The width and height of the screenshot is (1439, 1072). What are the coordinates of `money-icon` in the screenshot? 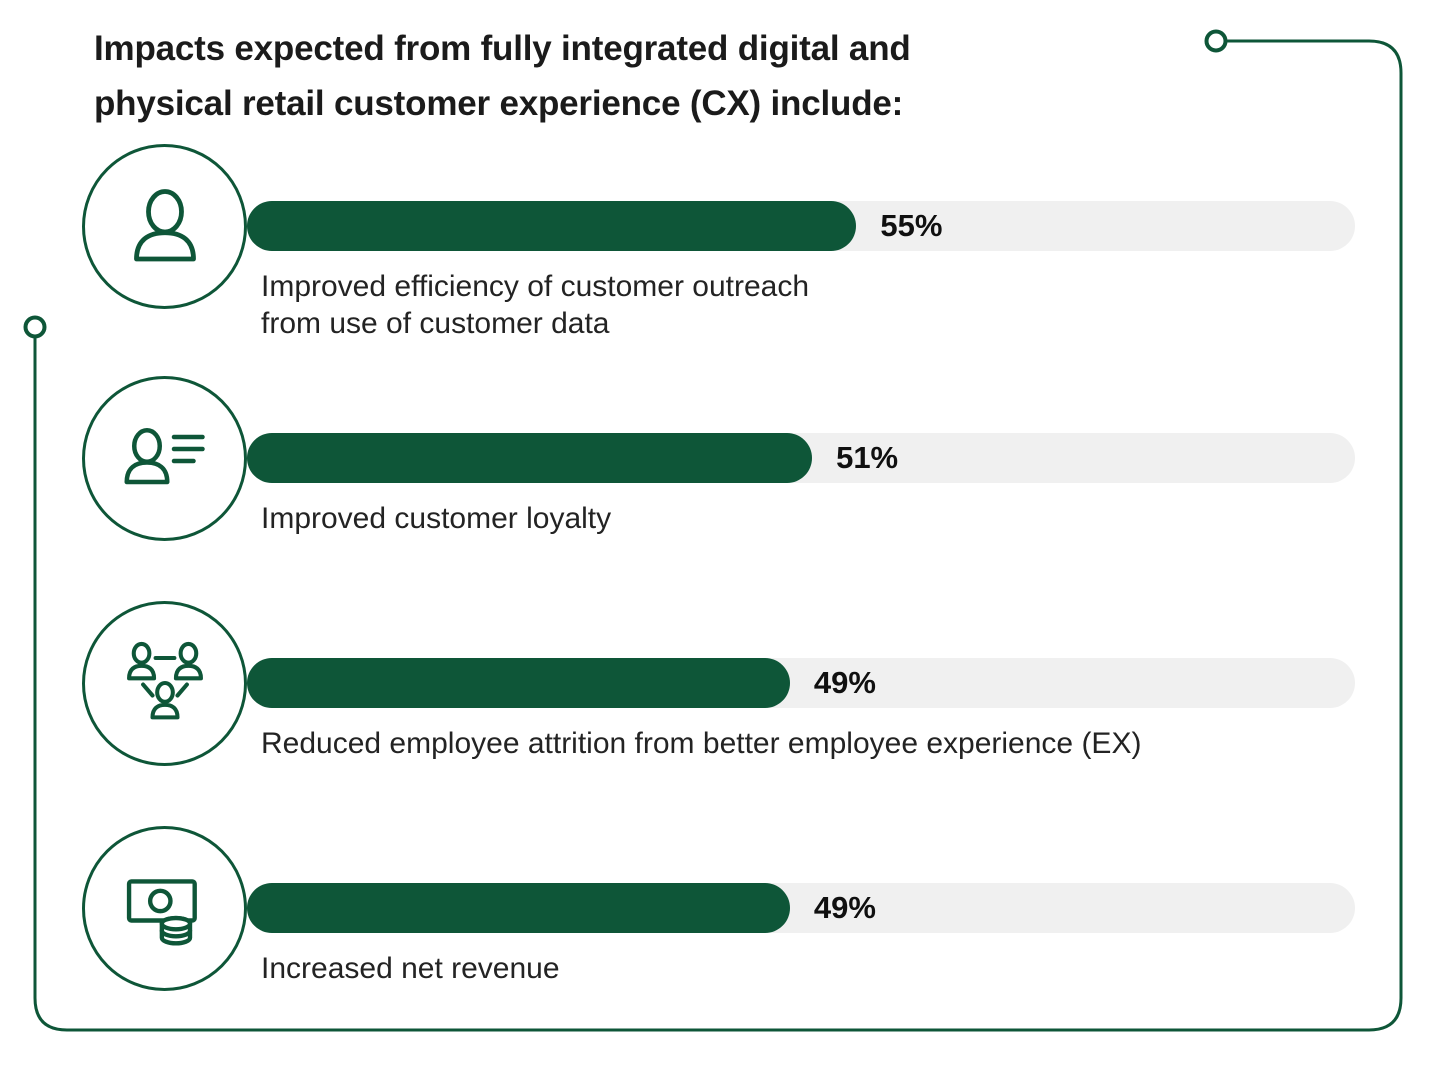 It's located at (164, 908).